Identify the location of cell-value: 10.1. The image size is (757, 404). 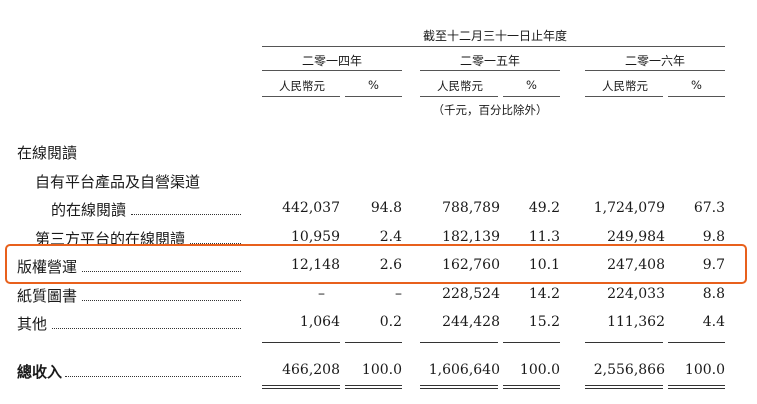
(544, 265).